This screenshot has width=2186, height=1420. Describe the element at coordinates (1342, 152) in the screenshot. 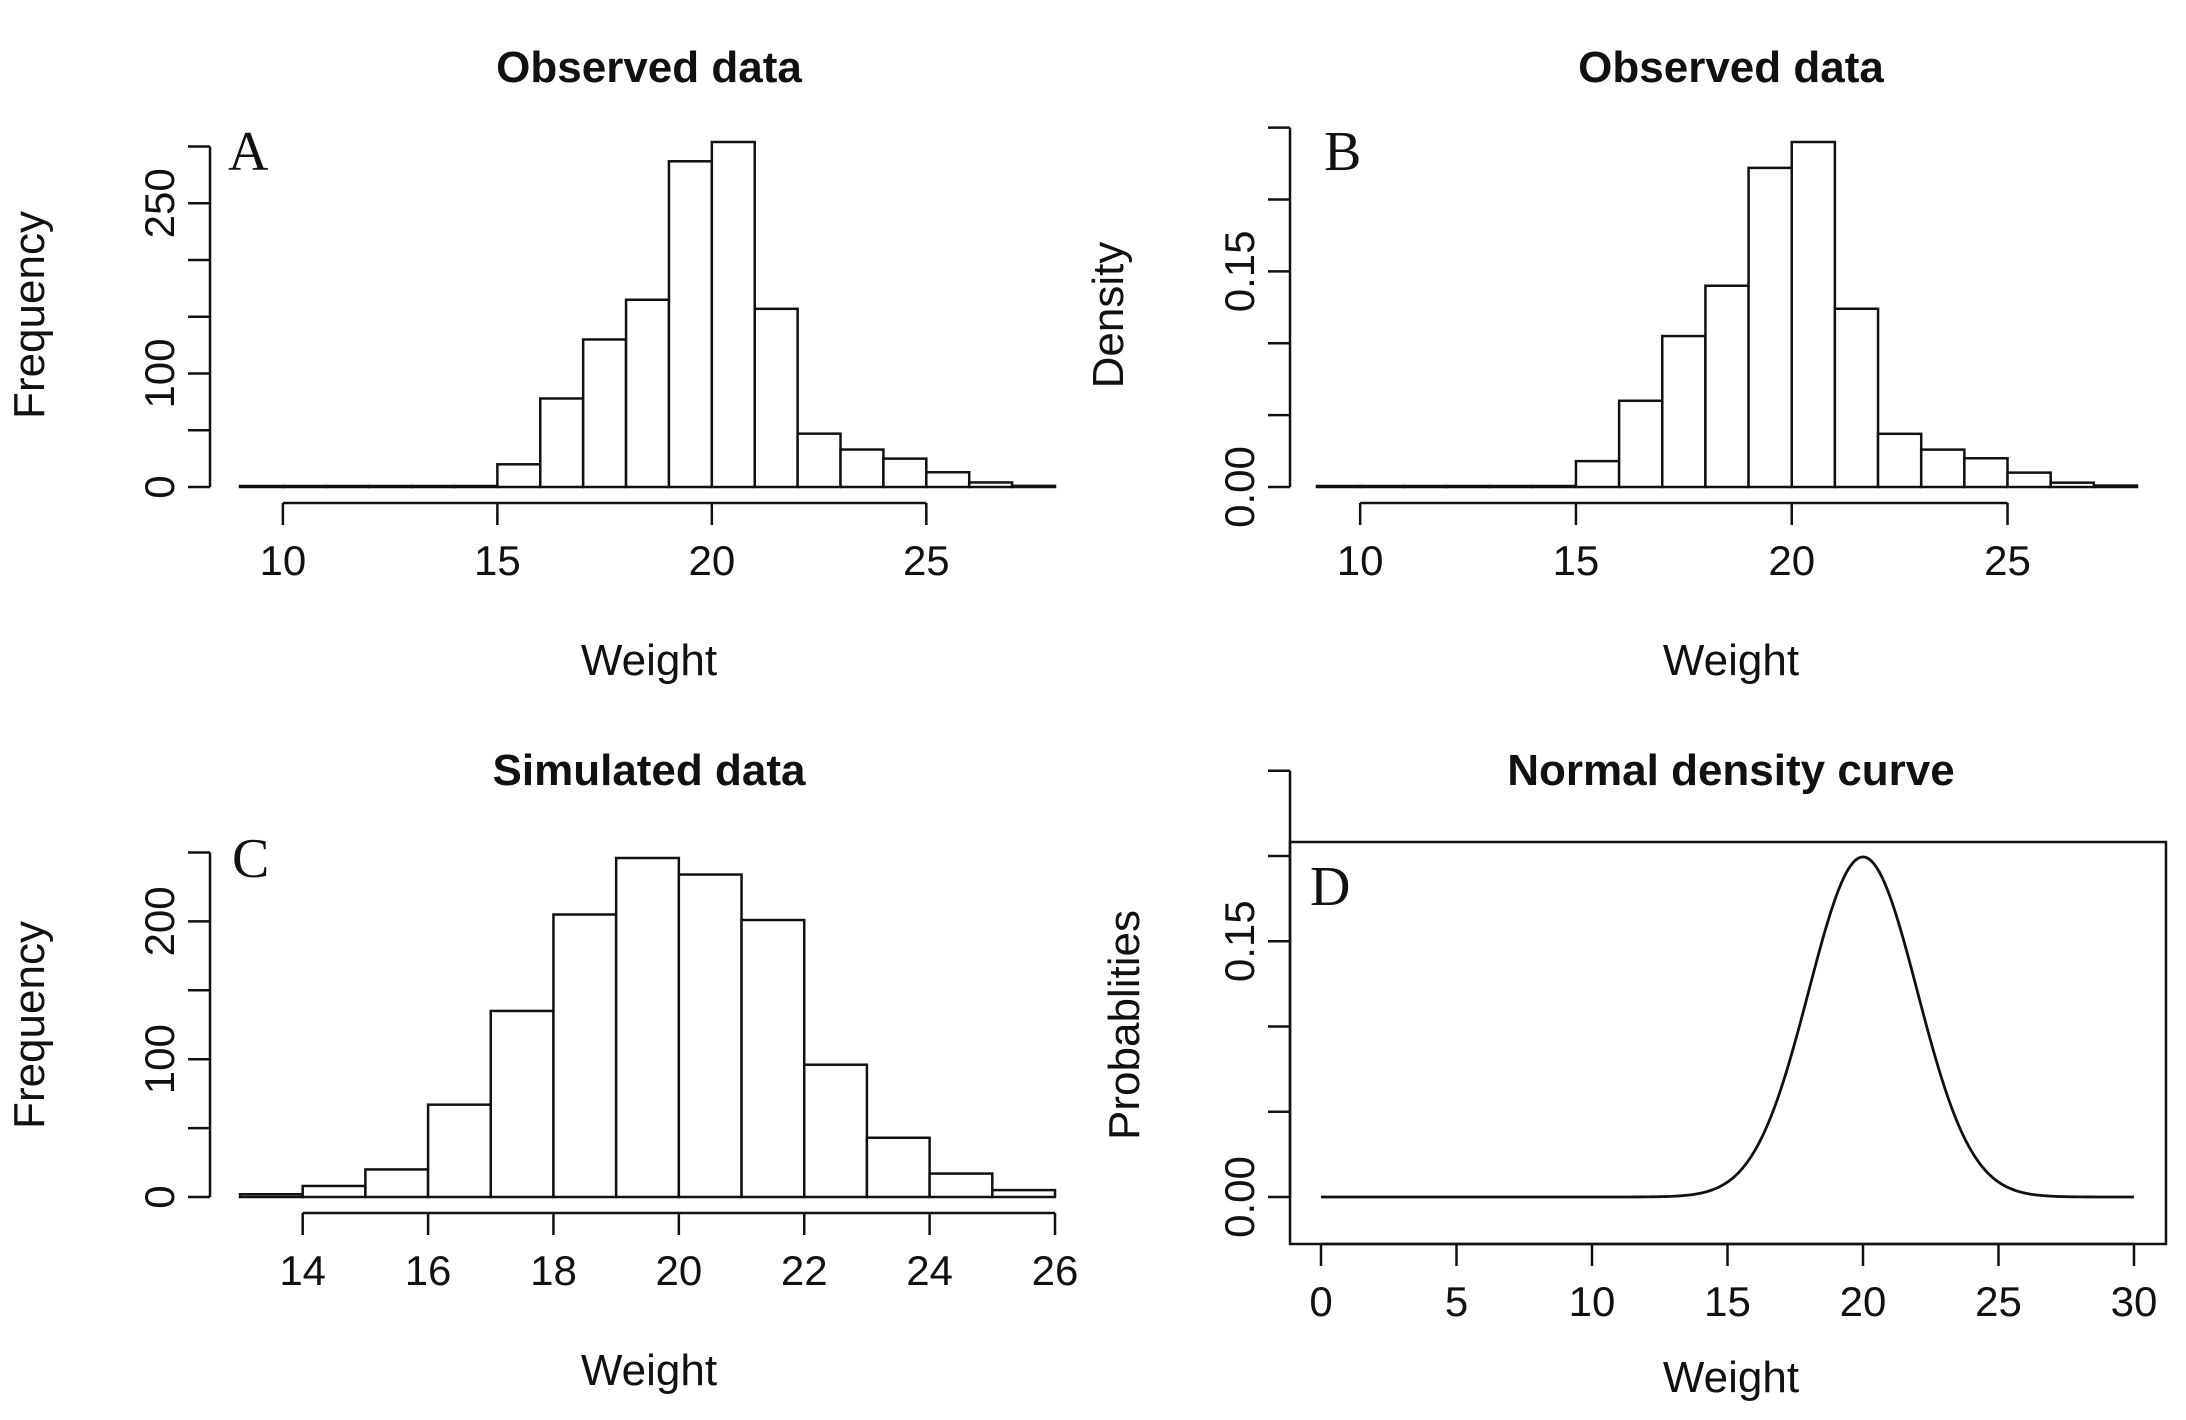

I see `panel-letter: B` at that location.